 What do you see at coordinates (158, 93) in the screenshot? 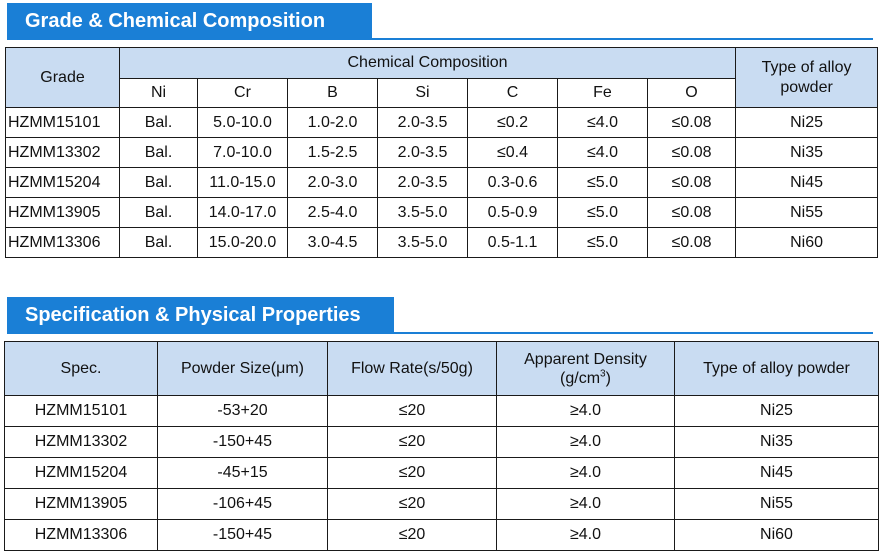
I see `header-element-ni: Ni` at bounding box center [158, 93].